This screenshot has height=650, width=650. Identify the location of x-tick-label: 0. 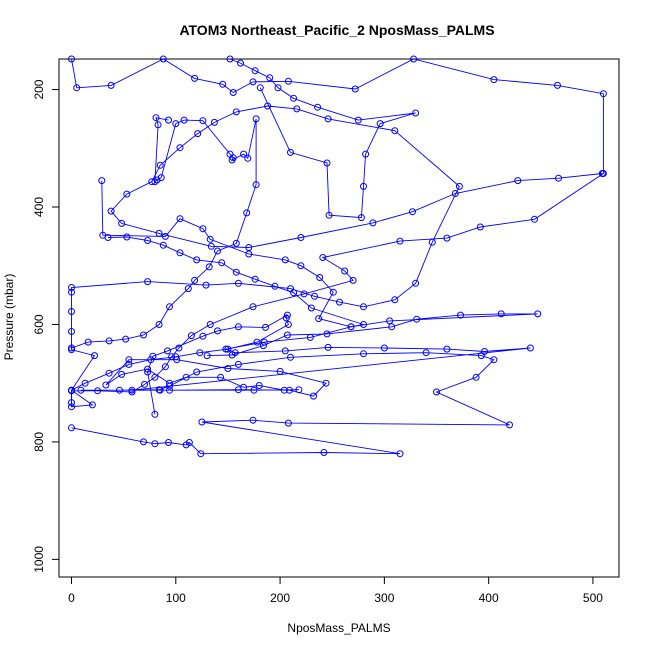
(71, 598).